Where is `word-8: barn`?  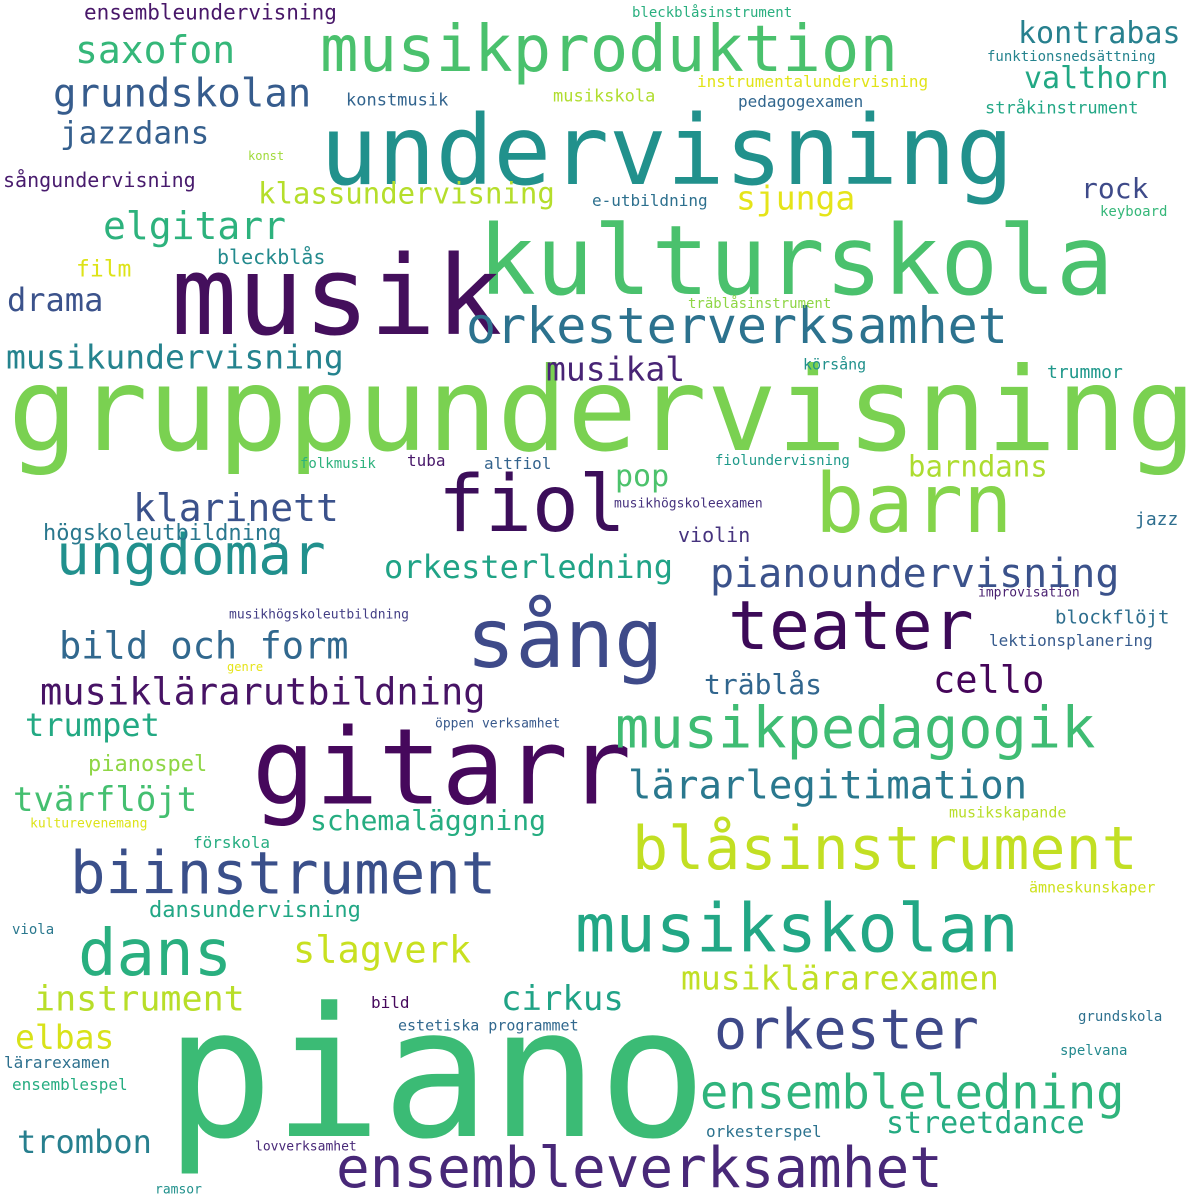 word-8: barn is located at coordinates (914, 504).